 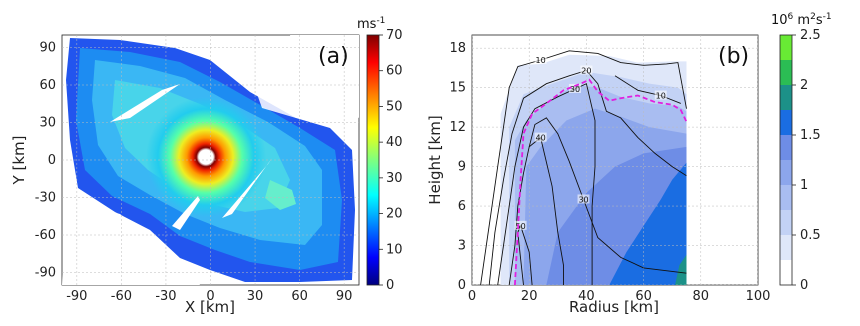 What do you see at coordinates (394, 214) in the screenshot?
I see `colorbar-a-tick-label: 20` at bounding box center [394, 214].